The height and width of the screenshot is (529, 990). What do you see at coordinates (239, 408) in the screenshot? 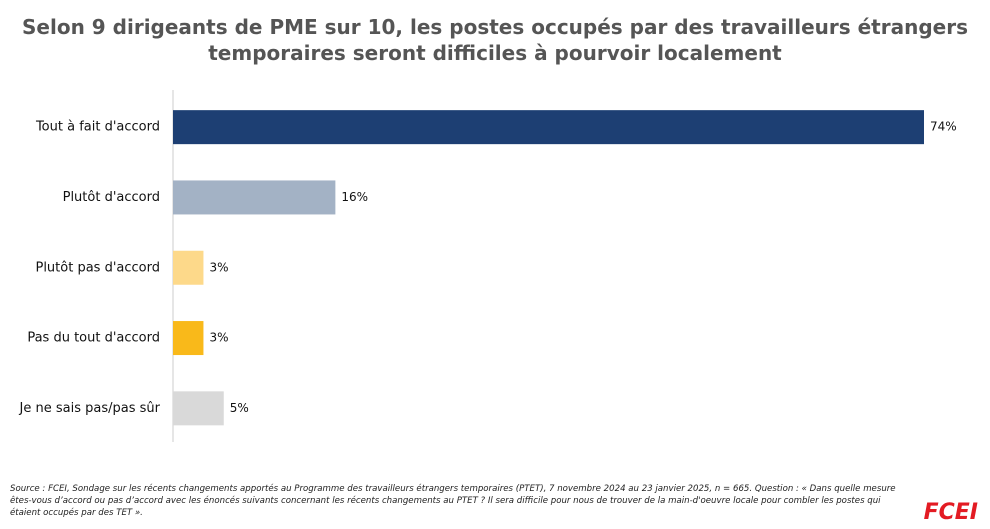
I see `value-label: 5%` at bounding box center [239, 408].